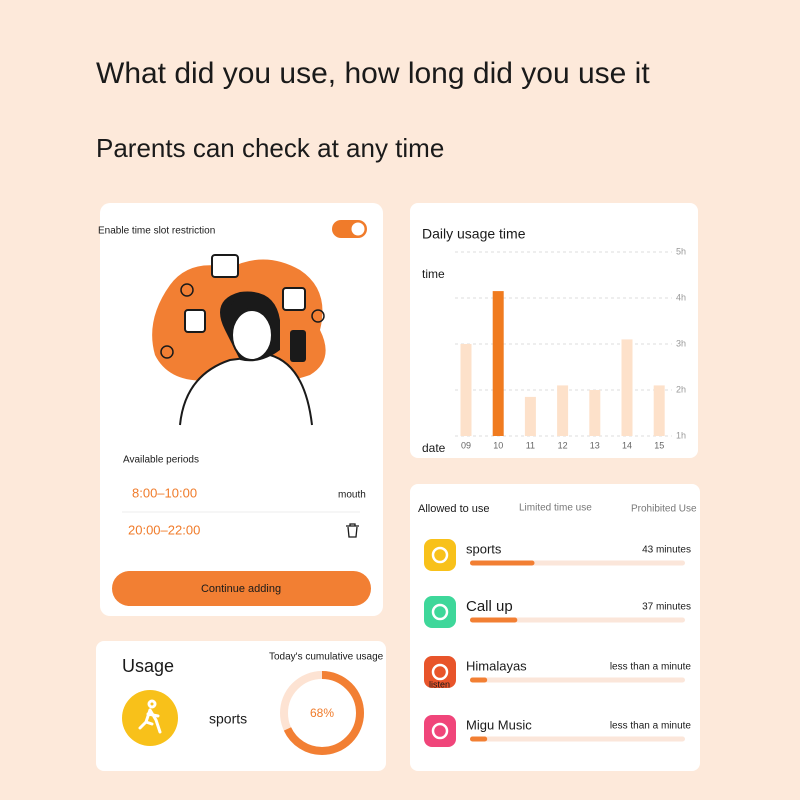  What do you see at coordinates (439, 684) in the screenshot?
I see `icon-label: listen` at bounding box center [439, 684].